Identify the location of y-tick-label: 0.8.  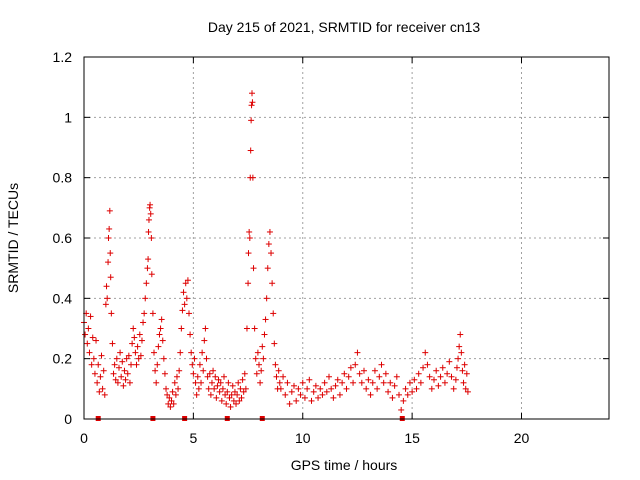
(63, 178).